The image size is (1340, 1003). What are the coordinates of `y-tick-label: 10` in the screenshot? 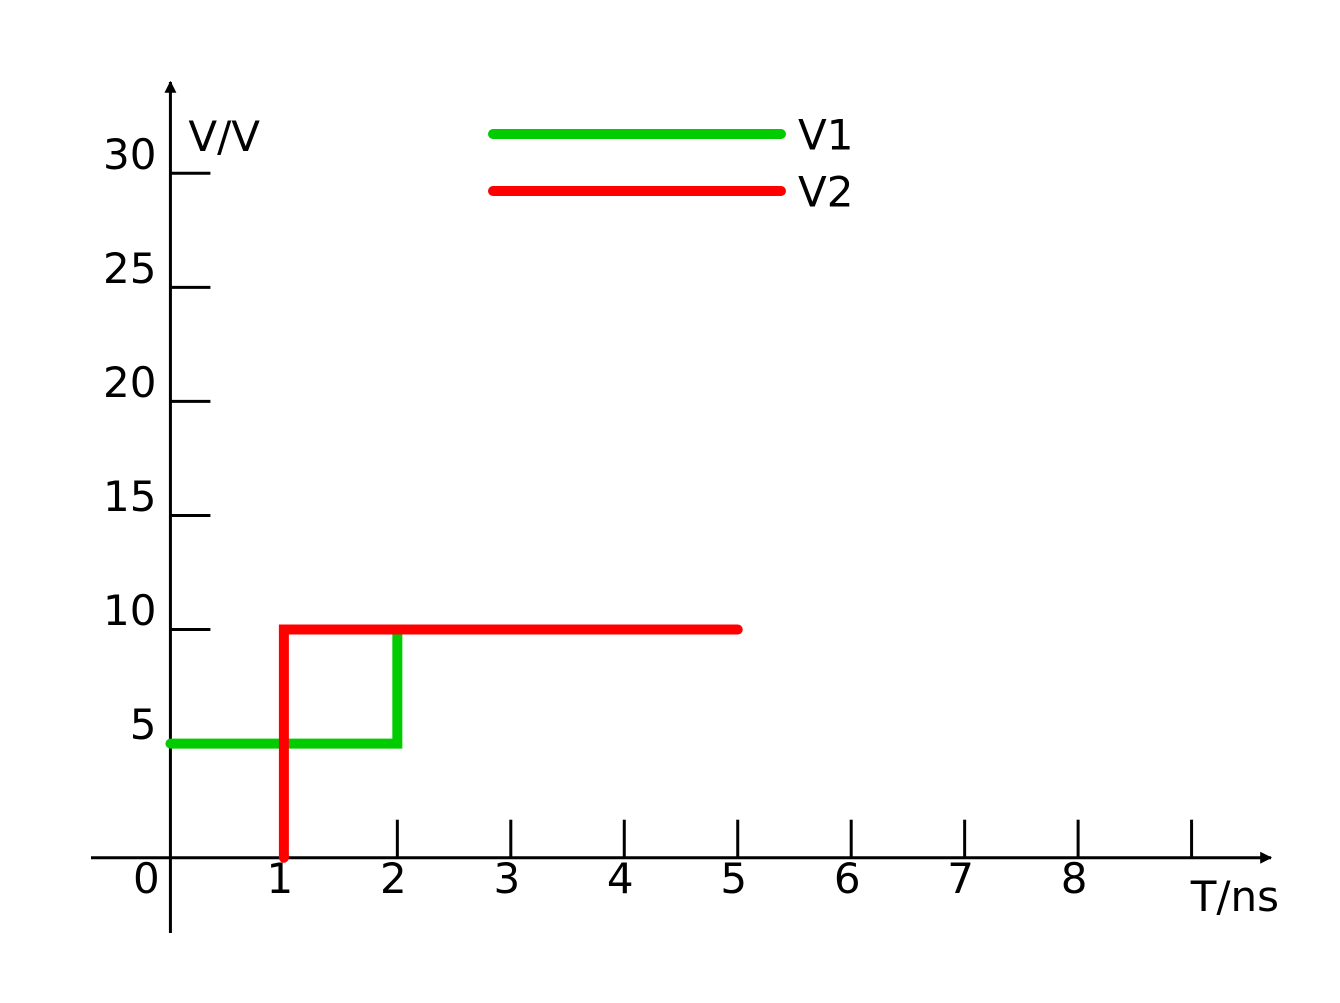 It's located at (129, 610).